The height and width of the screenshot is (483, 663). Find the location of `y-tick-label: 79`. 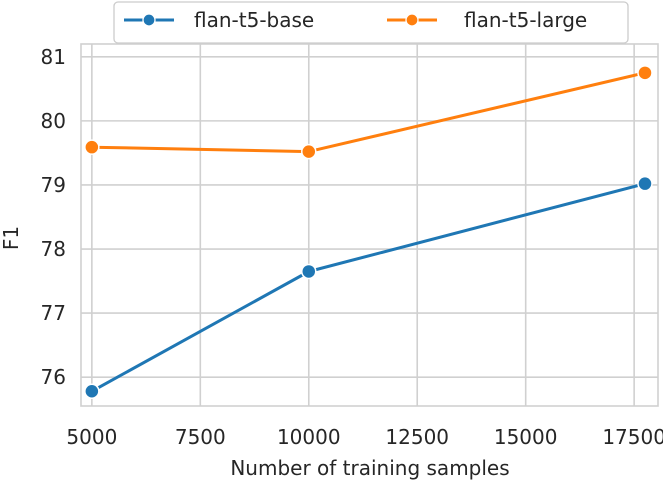

y-tick-label: 79 is located at coordinates (53, 185).